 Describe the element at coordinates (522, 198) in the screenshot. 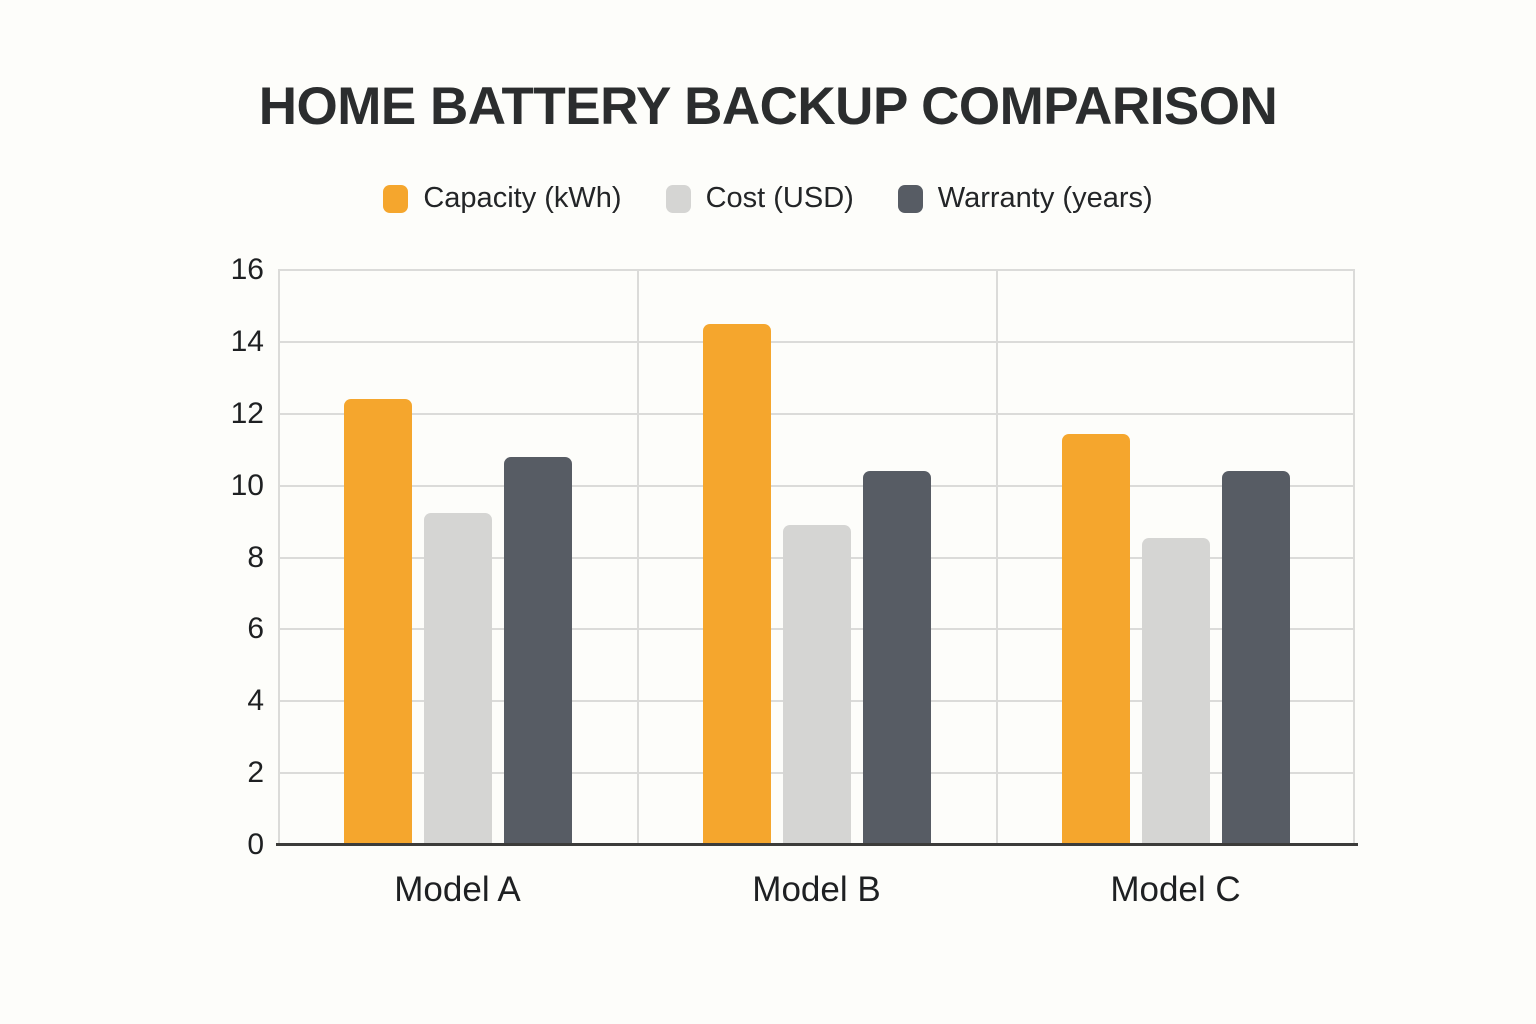

I see `legend-label-capacity-kwh: Capacity (kWh)` at that location.